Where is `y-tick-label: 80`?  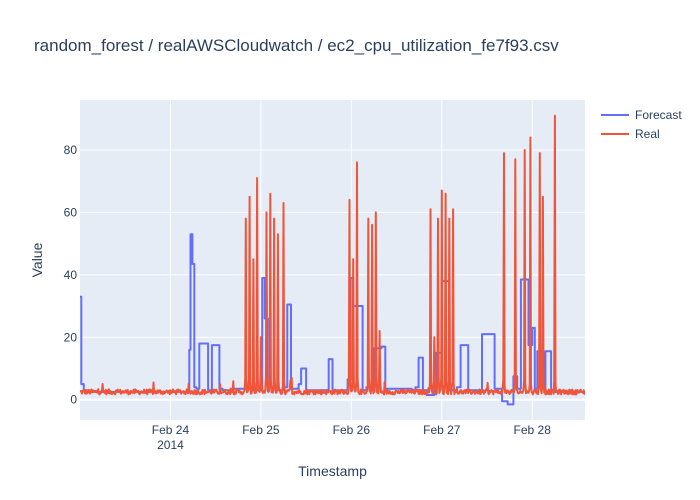
y-tick-label: 80 is located at coordinates (71, 150).